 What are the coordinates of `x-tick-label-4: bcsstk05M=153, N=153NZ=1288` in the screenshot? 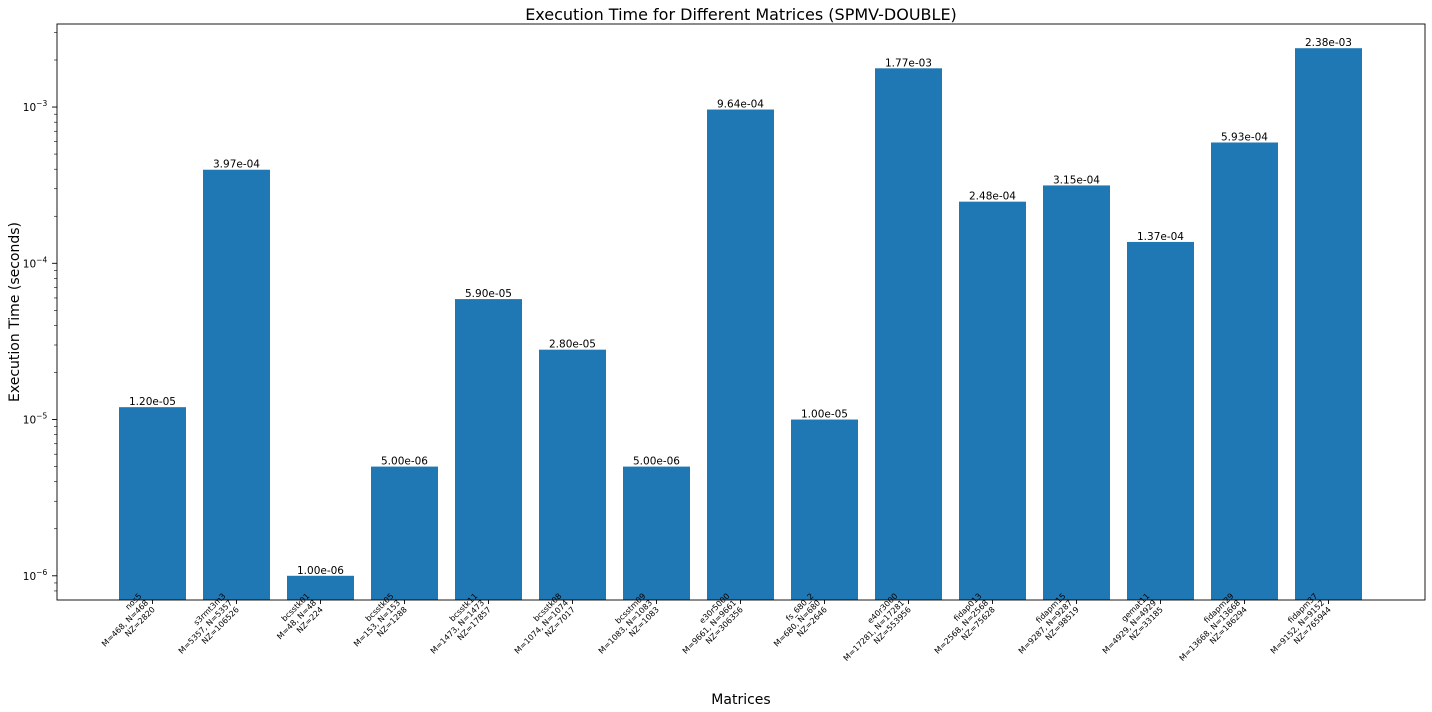 It's located at (377, 624).